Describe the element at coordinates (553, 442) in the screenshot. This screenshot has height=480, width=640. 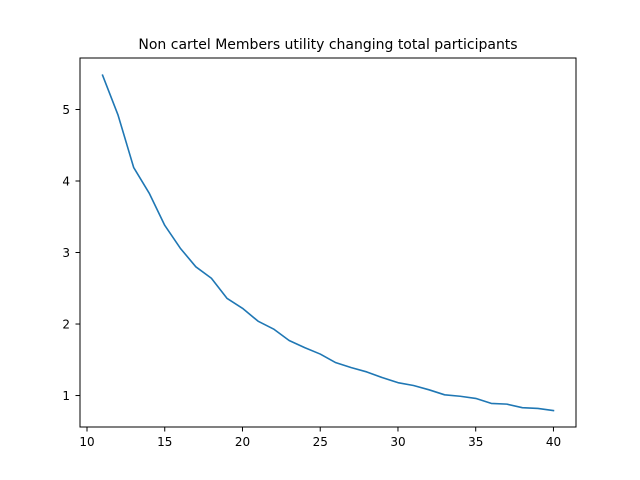
I see `x-tick-label: 40` at that location.